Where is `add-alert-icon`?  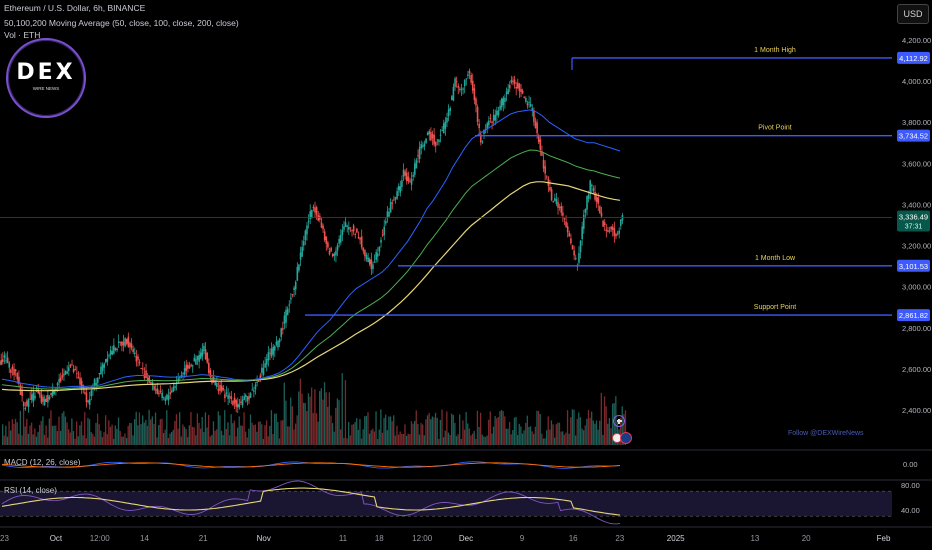 add-alert-icon is located at coordinates (619, 421).